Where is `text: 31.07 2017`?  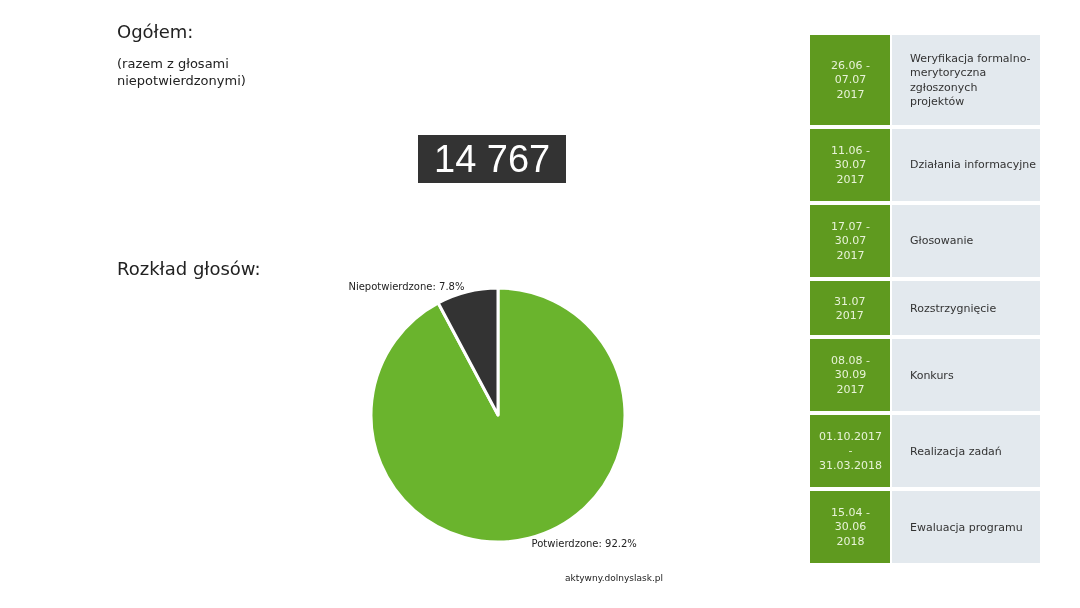 text: 31.07 2017 is located at coordinates (850, 309).